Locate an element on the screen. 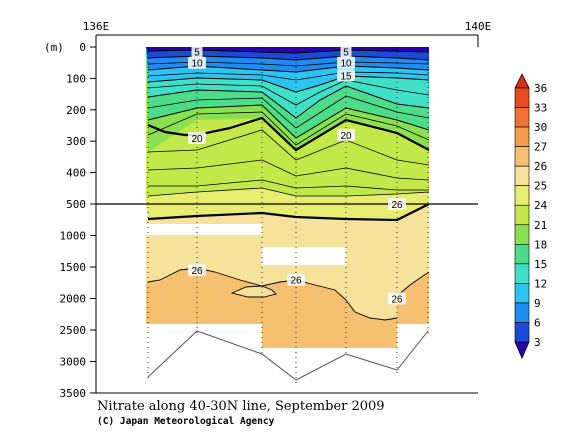 This screenshot has width=570, height=441. svg-text: 15 is located at coordinates (346, 76).